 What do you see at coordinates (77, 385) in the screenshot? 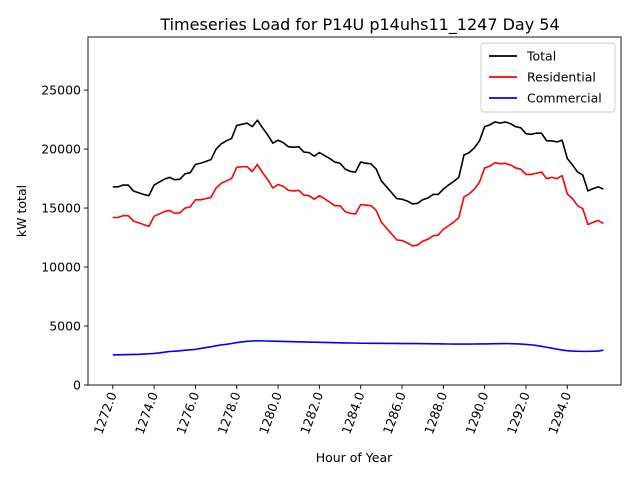
I see `y-tick-label: 0` at bounding box center [77, 385].